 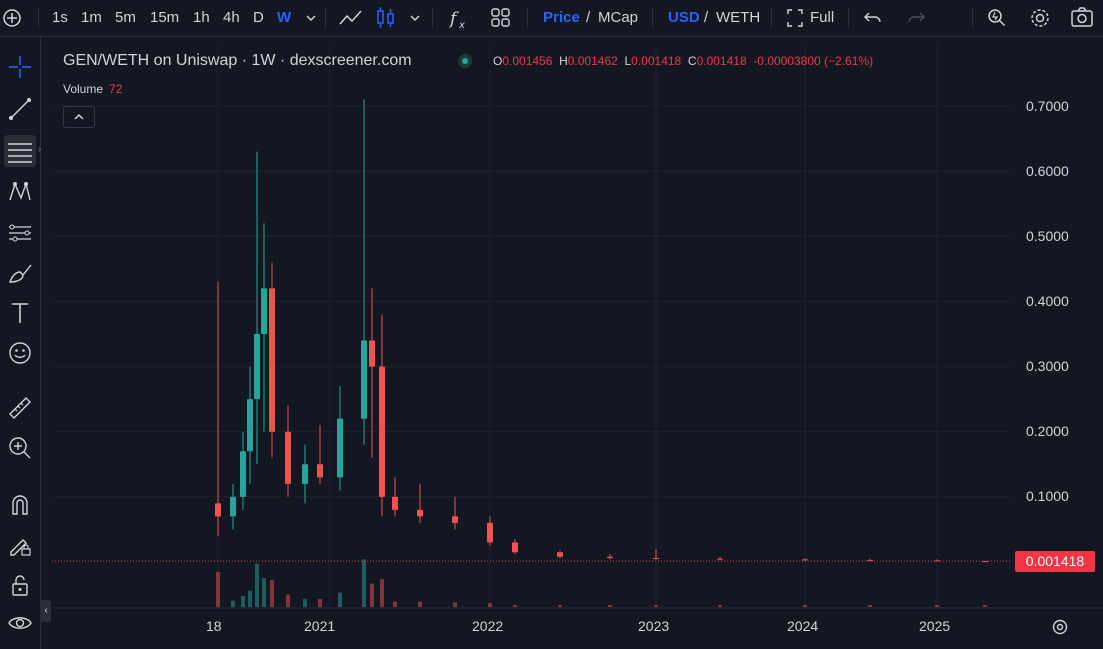 I want to click on zoom-in-icon, so click(x=20, y=448).